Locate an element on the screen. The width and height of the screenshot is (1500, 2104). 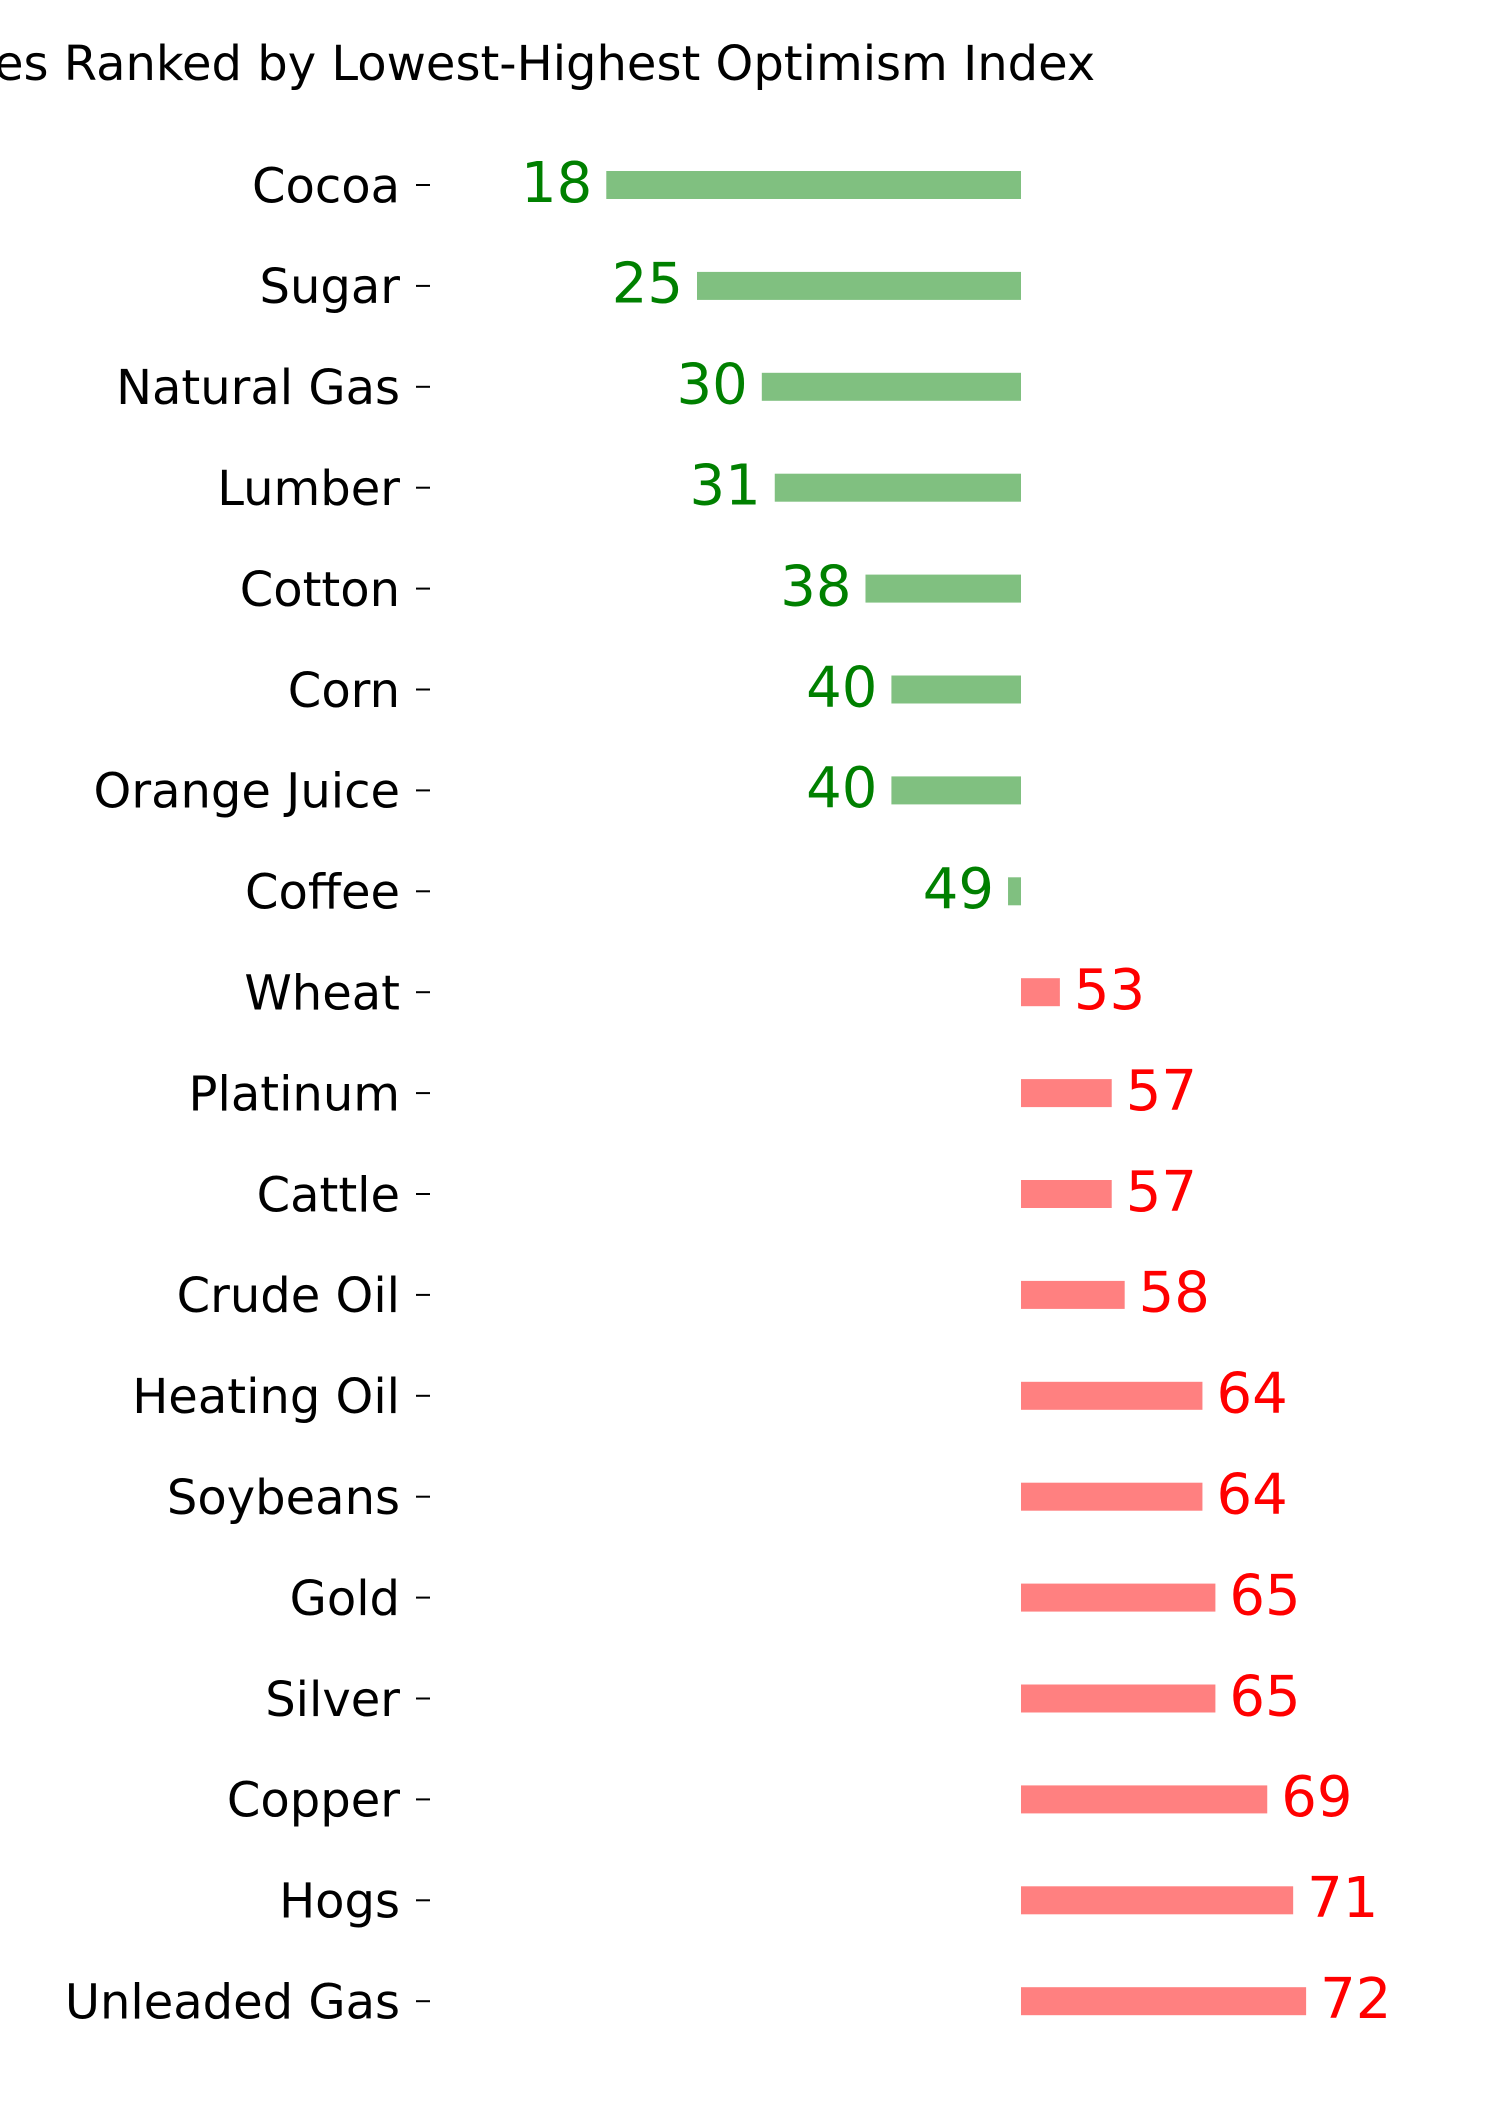
value-label-cattle: 57 is located at coordinates (1161, 1192).